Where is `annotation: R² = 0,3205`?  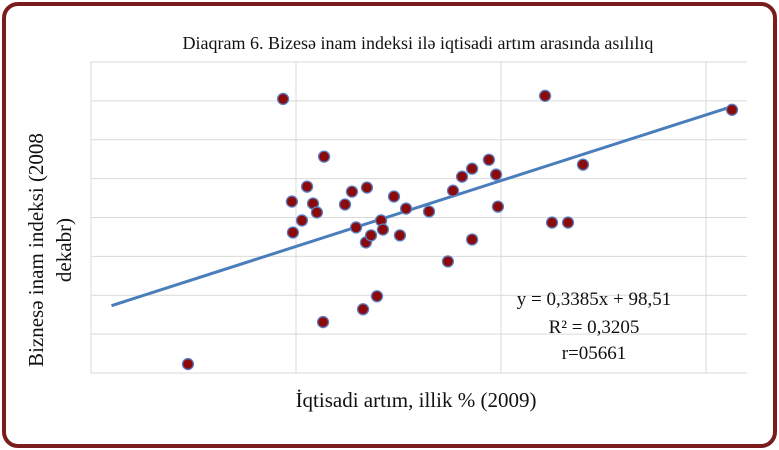
annotation: R² = 0,3205 is located at coordinates (594, 327).